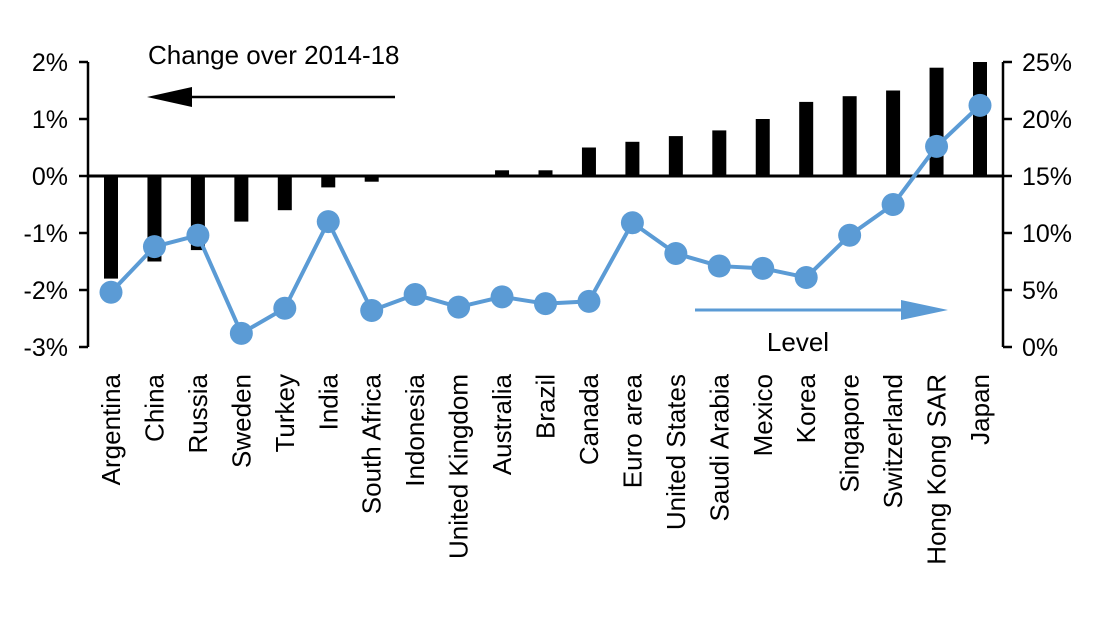 The height and width of the screenshot is (619, 1102). What do you see at coordinates (719, 266) in the screenshot?
I see `level-marker-saudi-arabia` at bounding box center [719, 266].